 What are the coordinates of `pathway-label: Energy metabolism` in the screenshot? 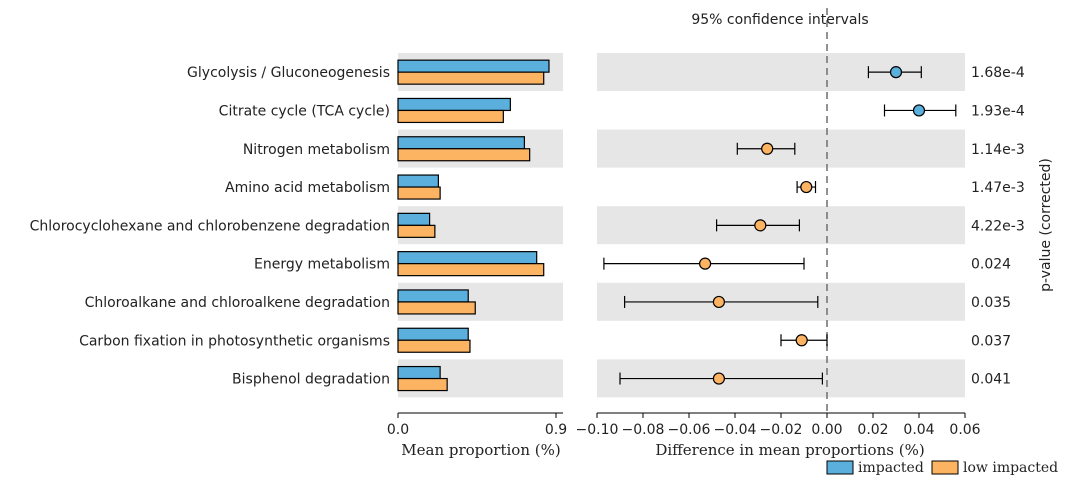 It's located at (322, 265).